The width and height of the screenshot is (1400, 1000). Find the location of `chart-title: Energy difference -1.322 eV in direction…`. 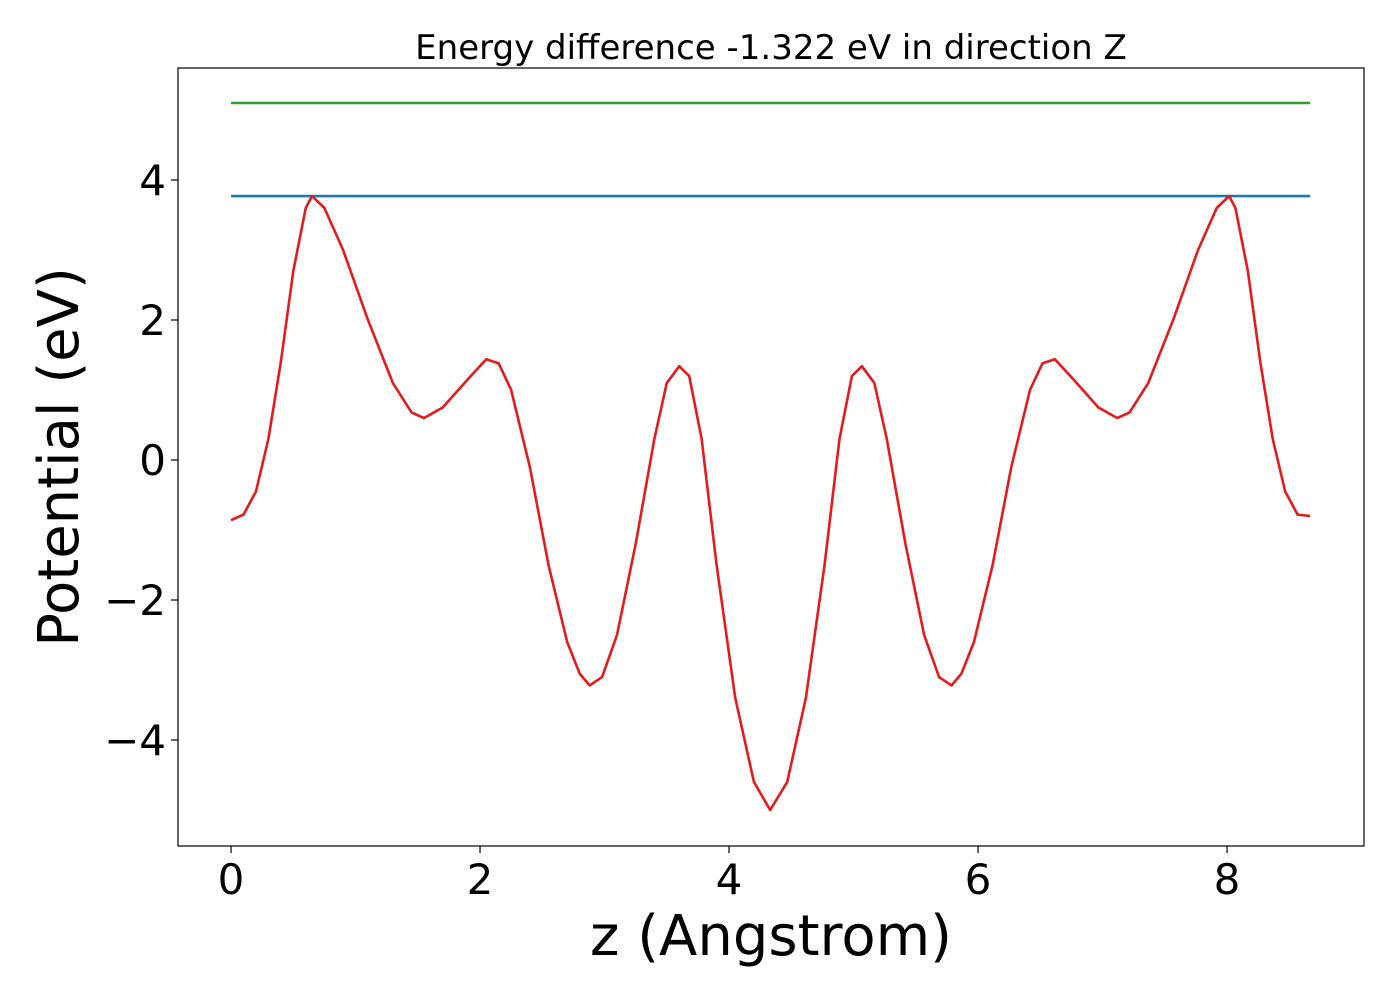

chart-title: Energy difference -1.322 eV in direction… is located at coordinates (771, 48).